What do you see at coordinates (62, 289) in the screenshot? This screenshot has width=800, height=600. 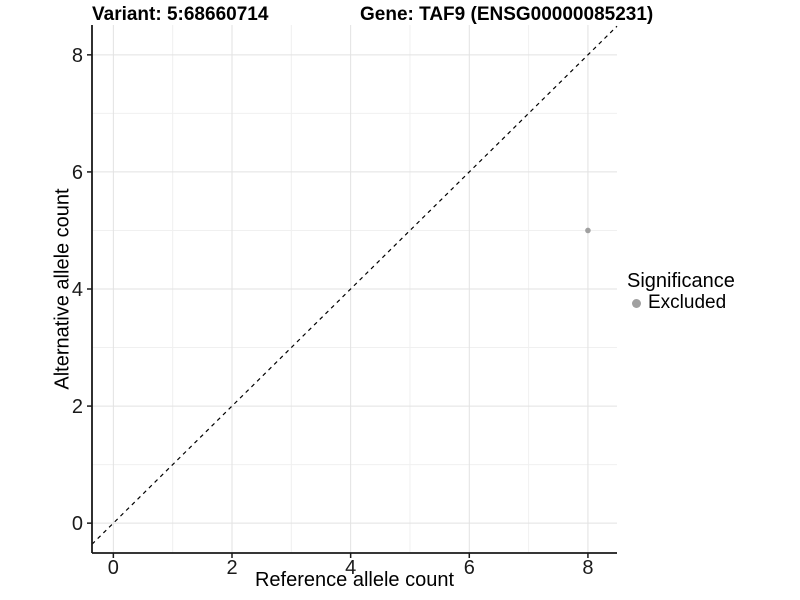 I see `y-axis-title: Alternative allele count` at bounding box center [62, 289].